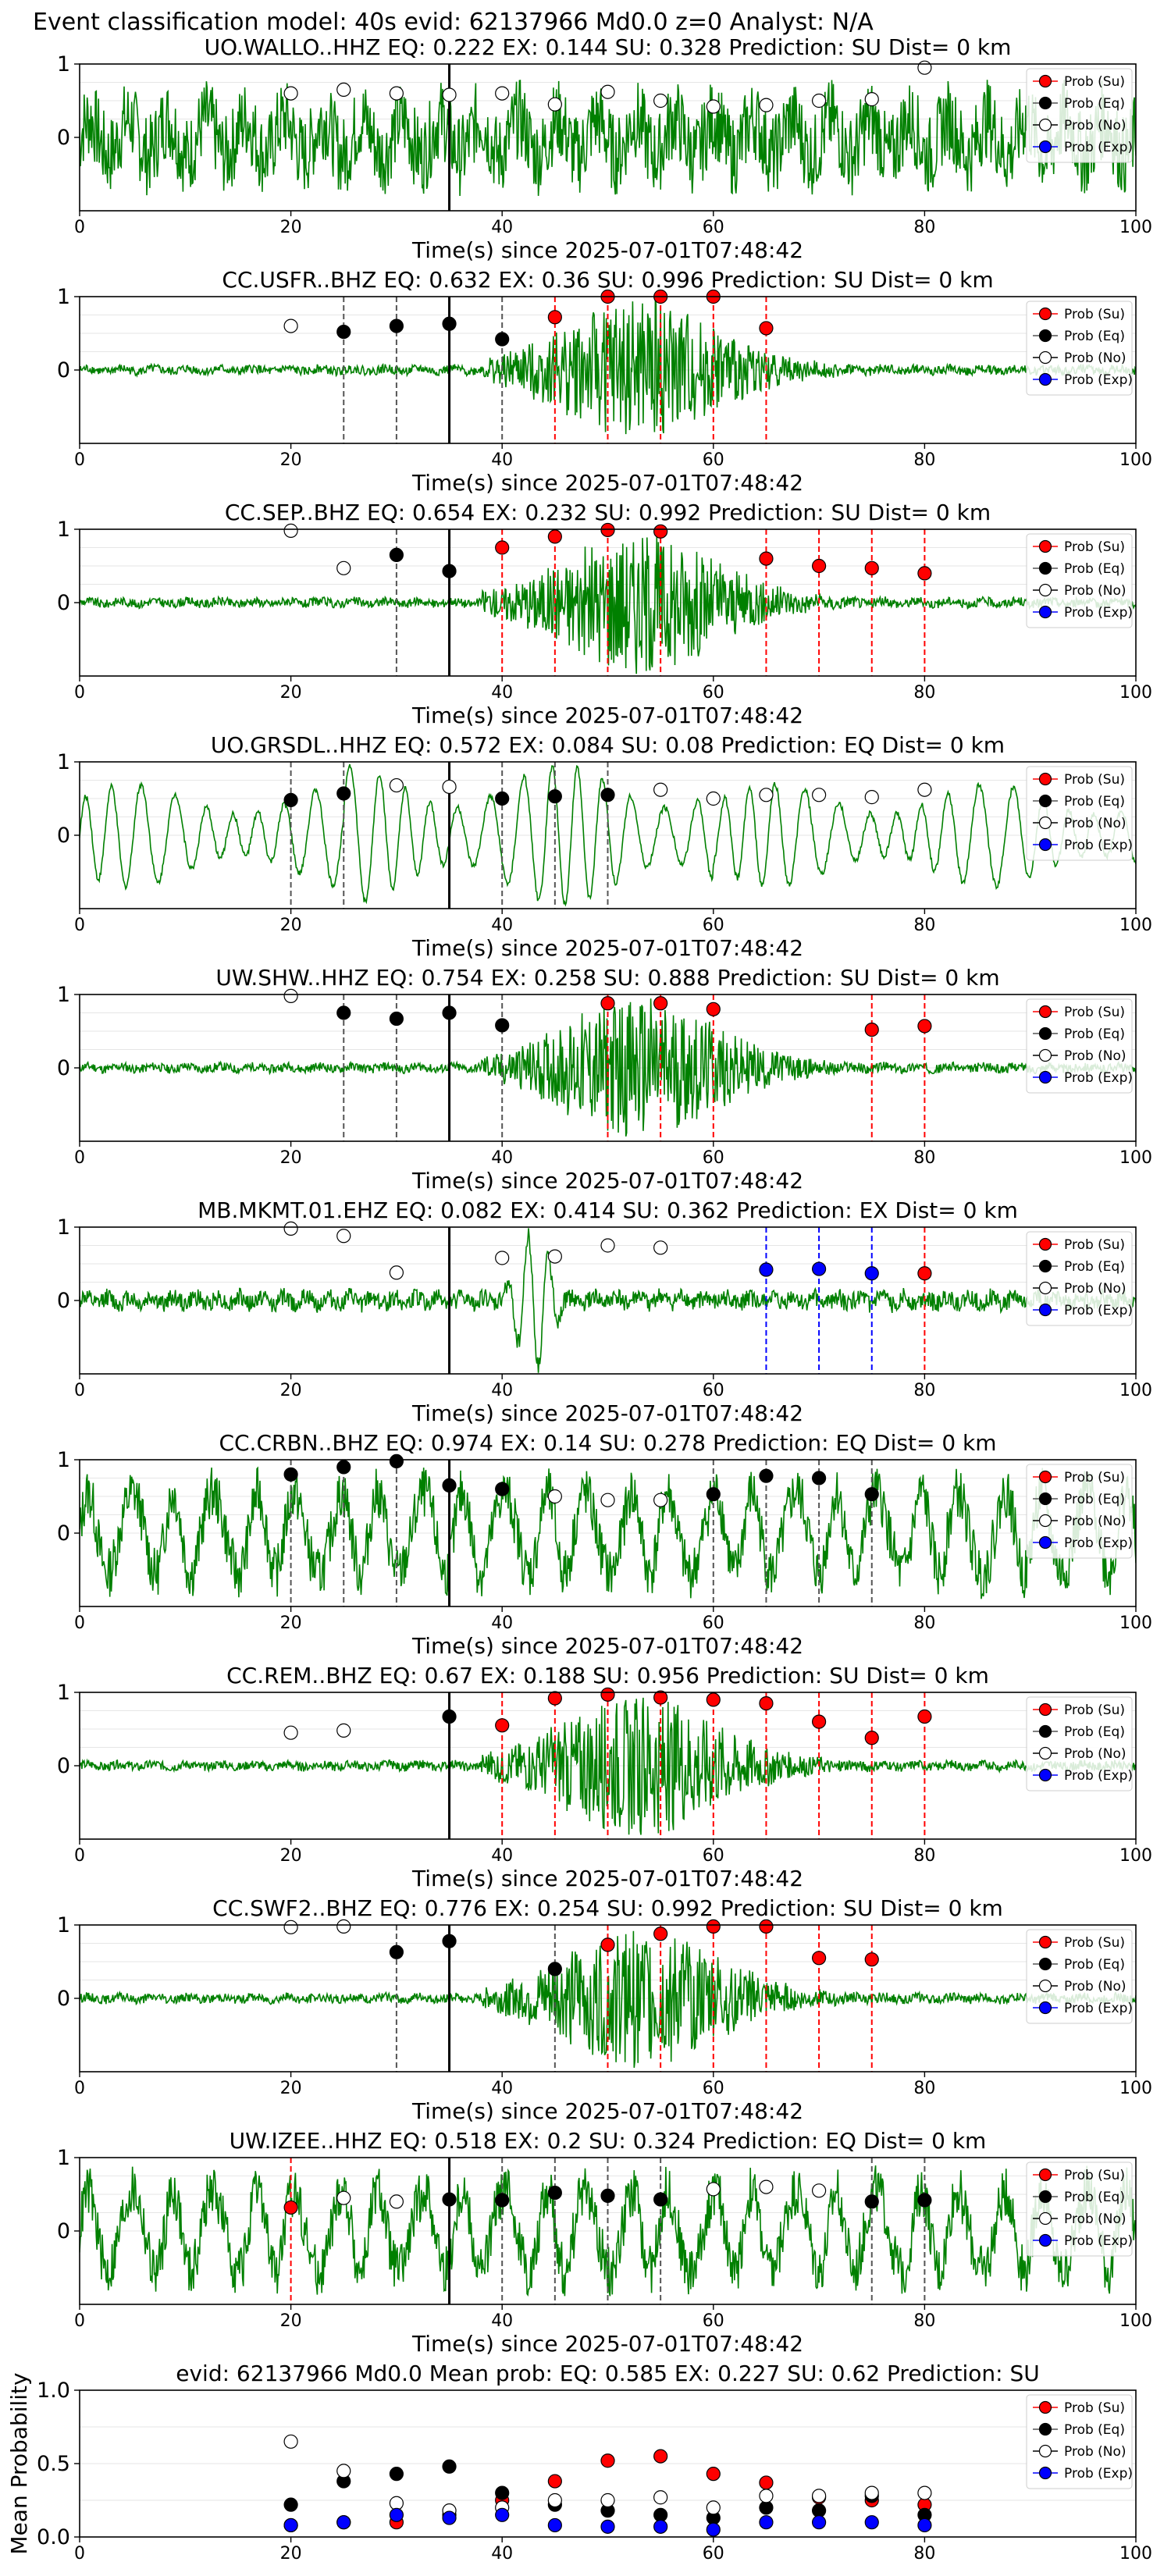 This screenshot has height=2576, width=1171. Describe the element at coordinates (871, 2492) in the screenshot. I see `mean-point-no` at that location.